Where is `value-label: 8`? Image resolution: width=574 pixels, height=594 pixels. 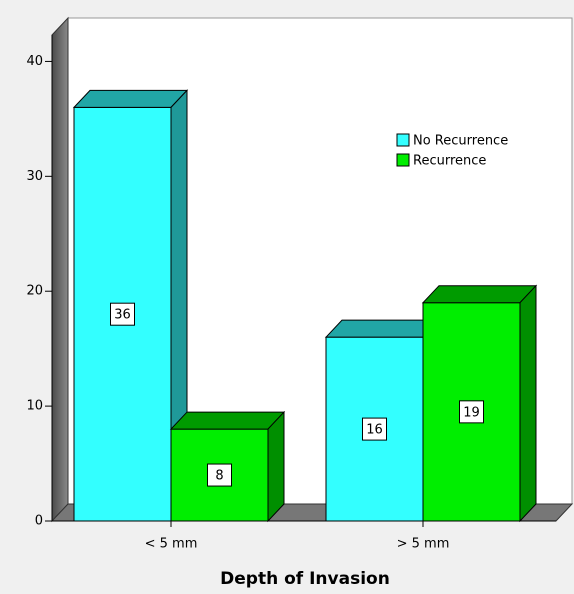 value-label: 8 is located at coordinates (219, 476).